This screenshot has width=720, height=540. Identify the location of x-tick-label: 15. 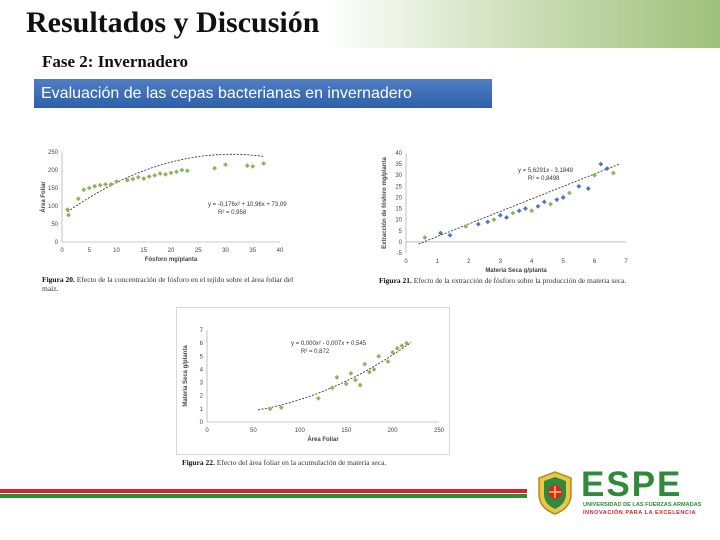
(143, 251).